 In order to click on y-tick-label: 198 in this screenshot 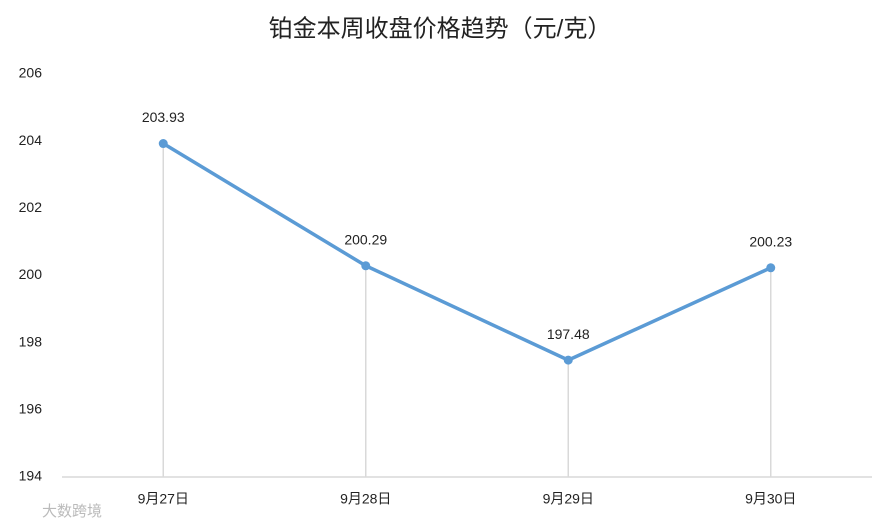, I will do `click(31, 341)`.